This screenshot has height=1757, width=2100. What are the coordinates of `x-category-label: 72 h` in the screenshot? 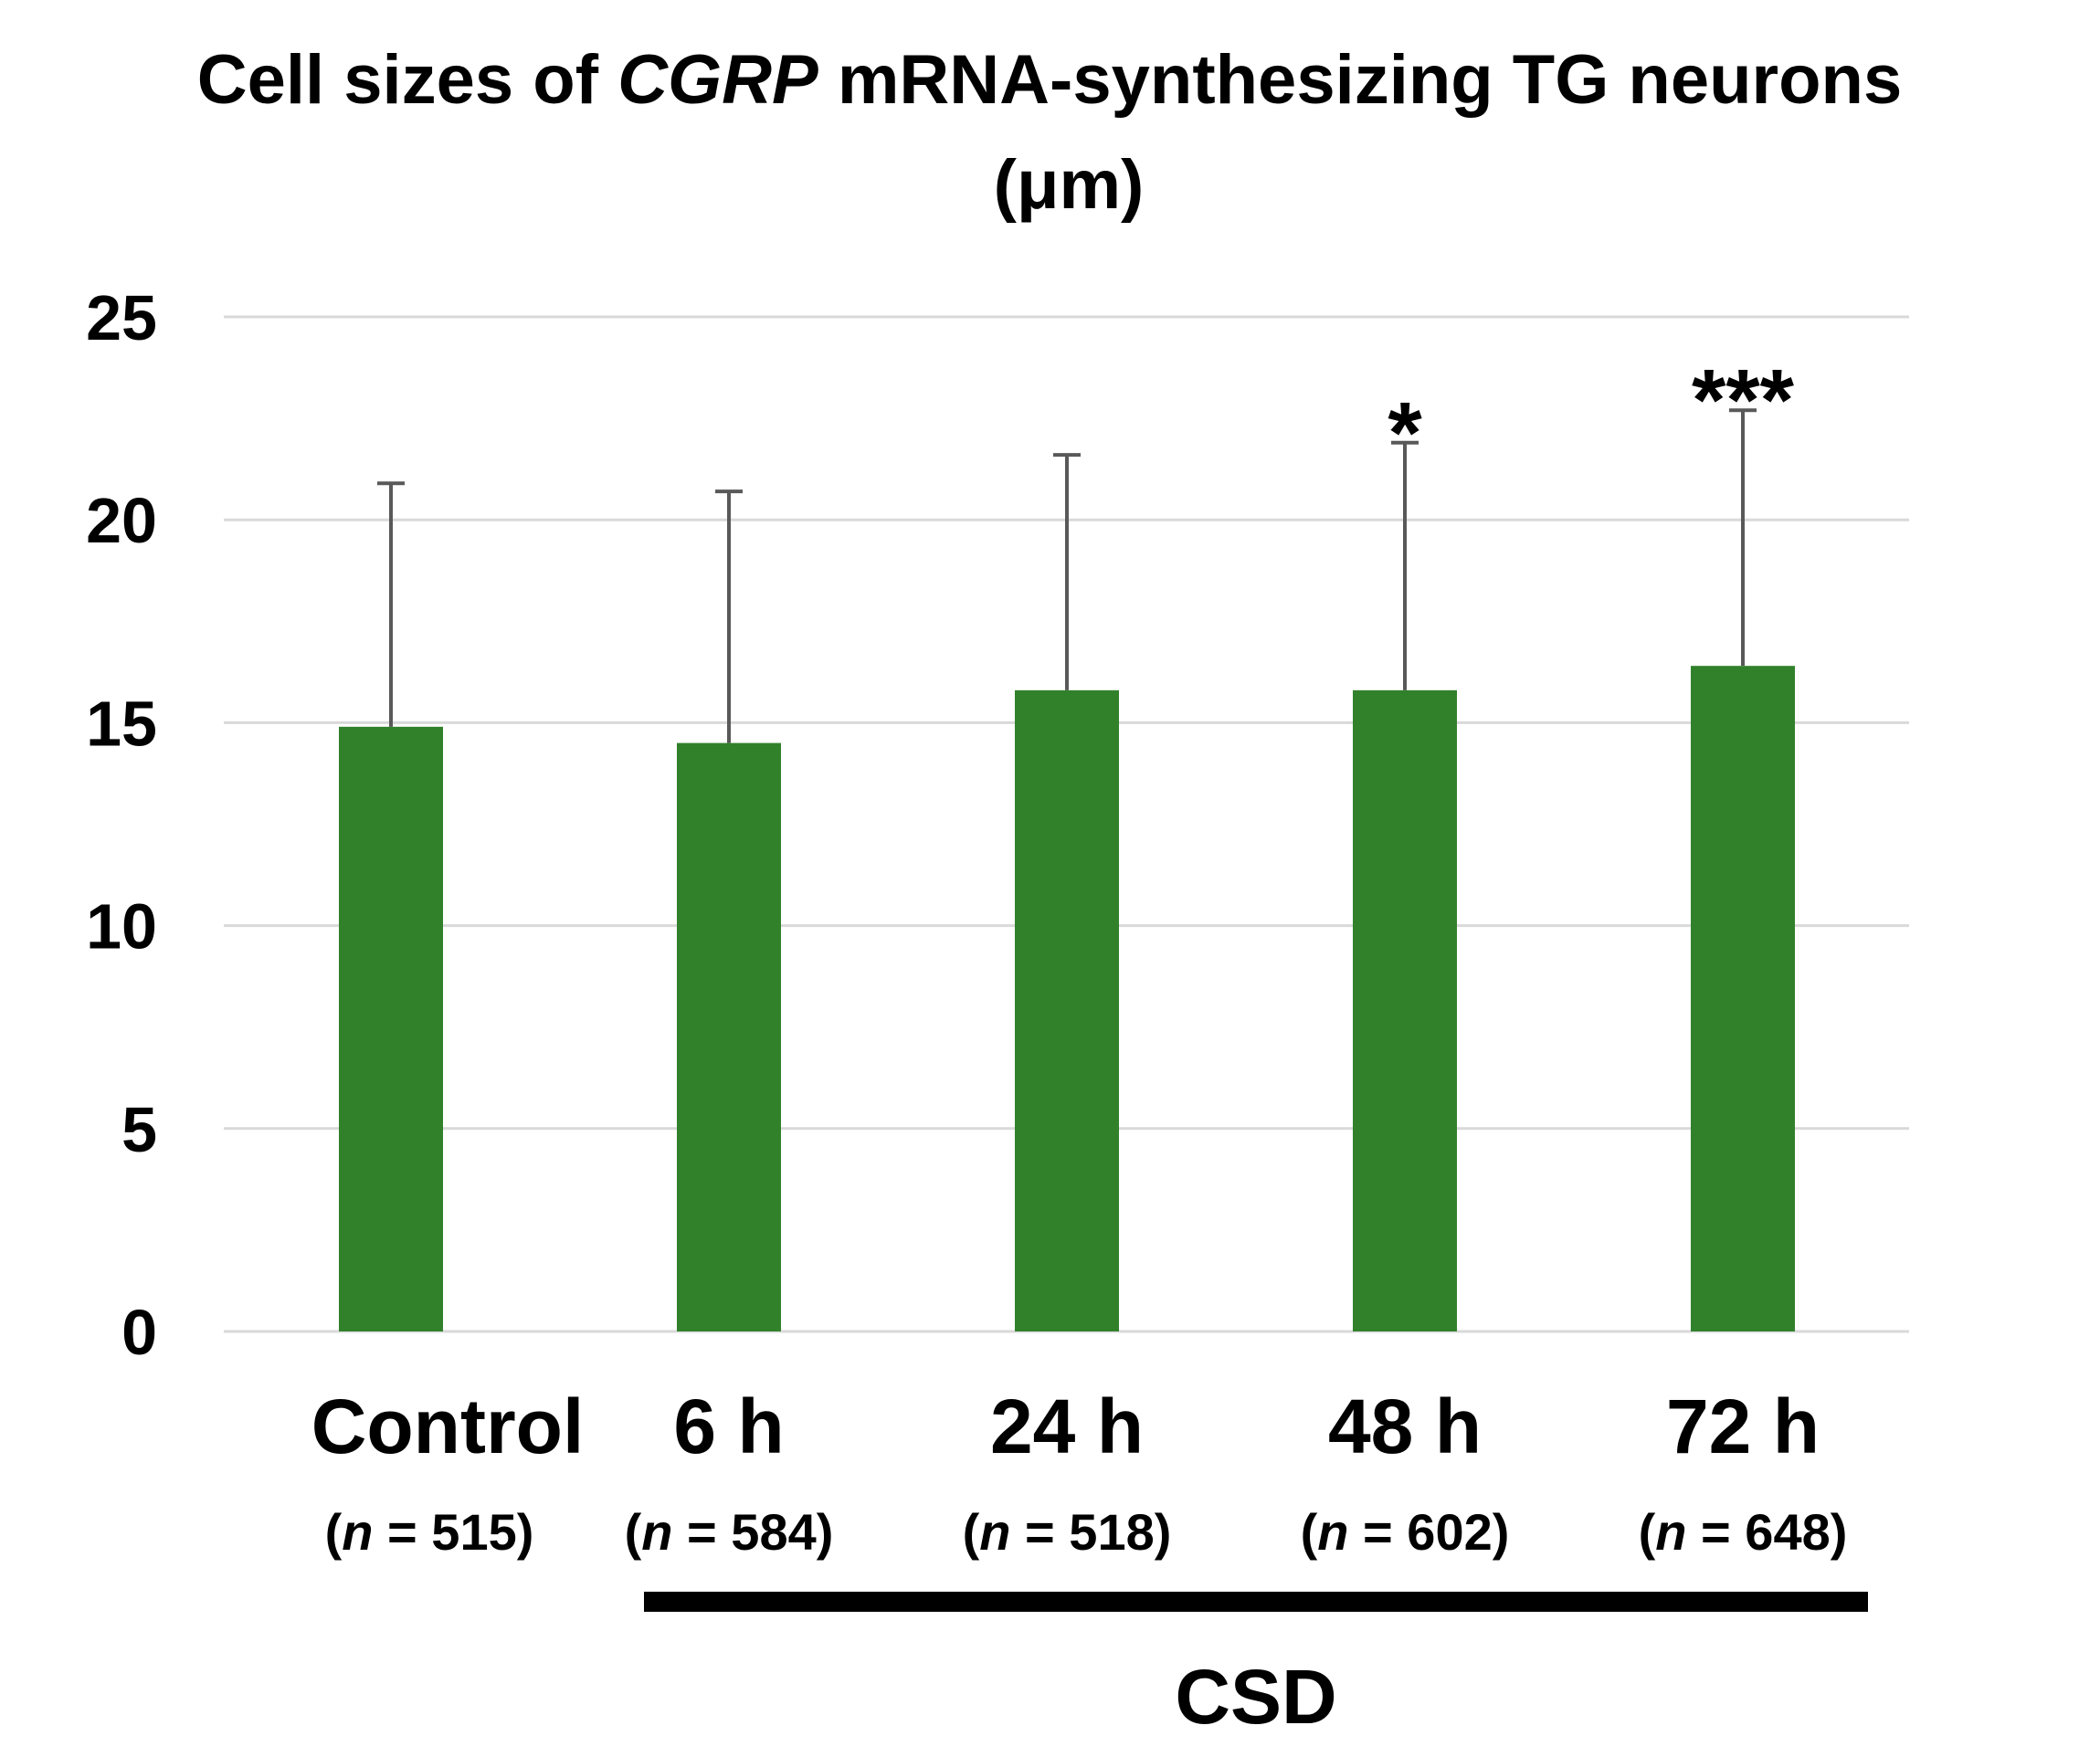 It's located at (1743, 1426).